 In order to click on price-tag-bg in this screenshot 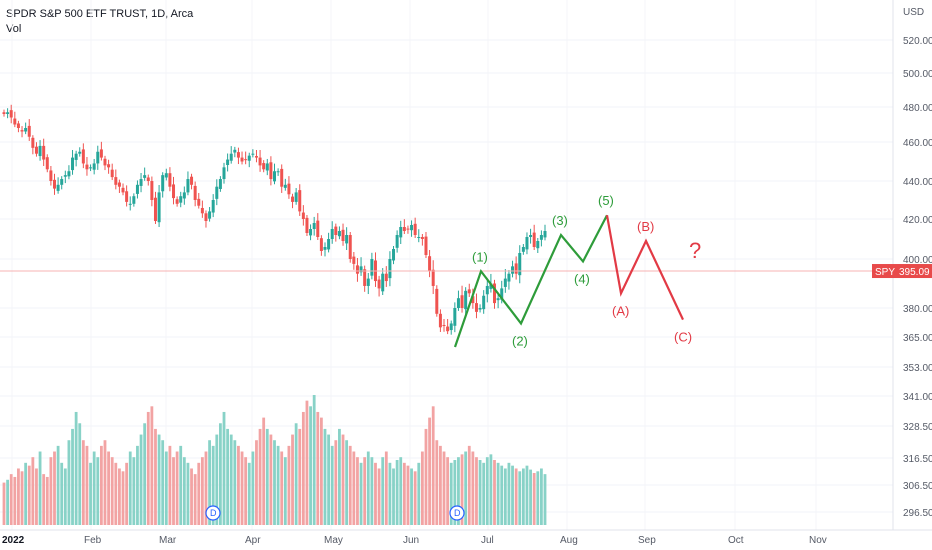, I will do `click(902, 271)`.